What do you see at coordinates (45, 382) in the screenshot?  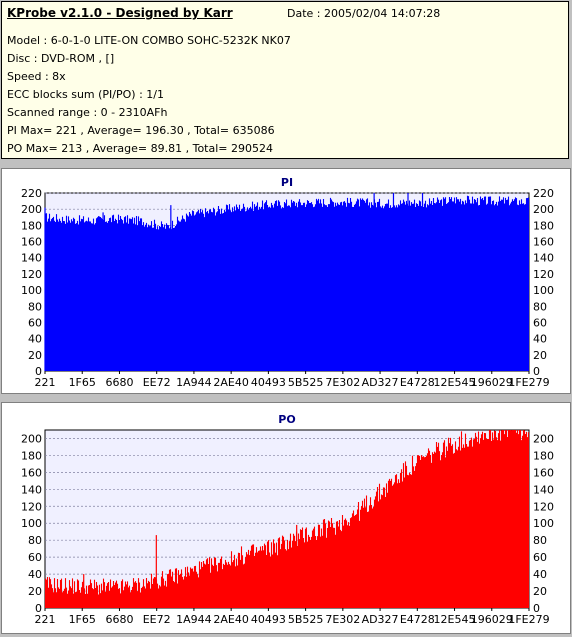 I see `pi-xtick-0: 221` at bounding box center [45, 382].